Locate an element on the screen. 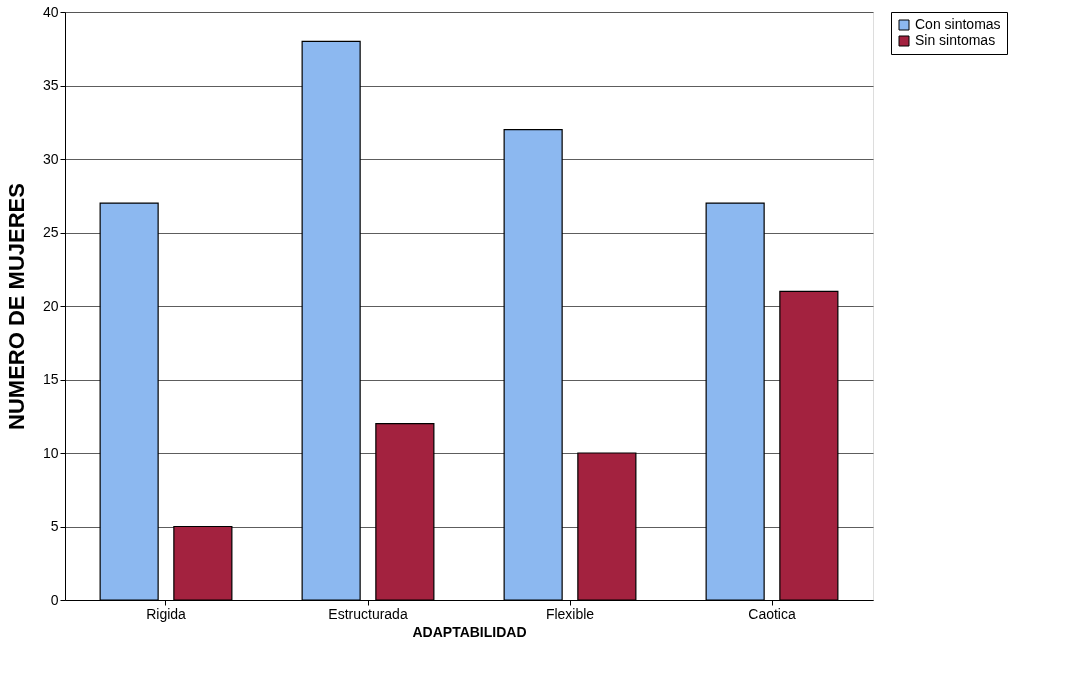 The height and width of the screenshot is (684, 1084). x-tick-label: Rigida is located at coordinates (166, 613).